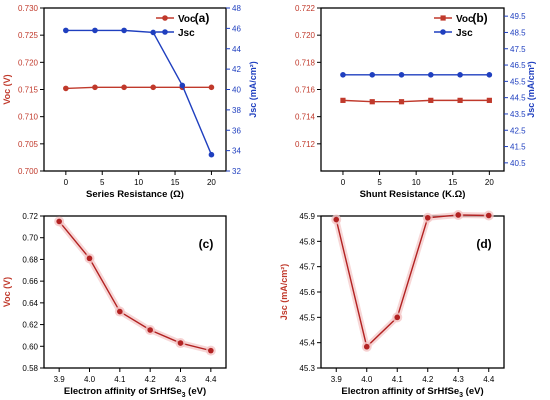  Describe the element at coordinates (343, 182) in the screenshot. I see `x-tick-label: 0` at that location.